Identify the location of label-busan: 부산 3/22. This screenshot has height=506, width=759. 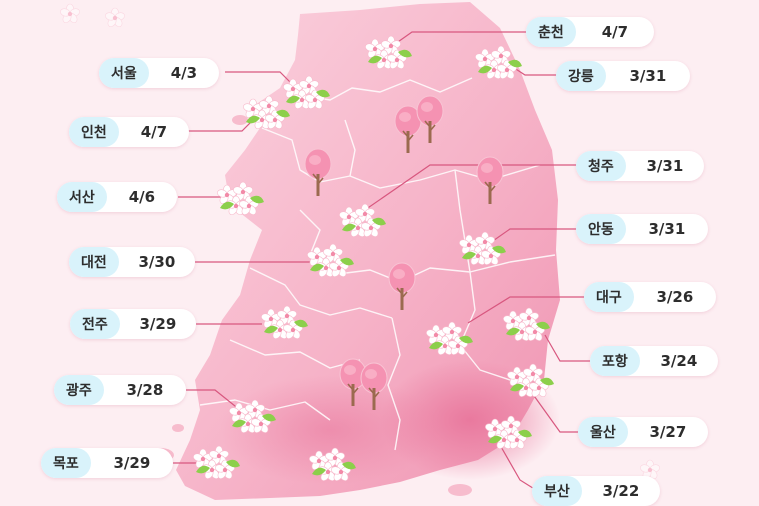
(596, 491).